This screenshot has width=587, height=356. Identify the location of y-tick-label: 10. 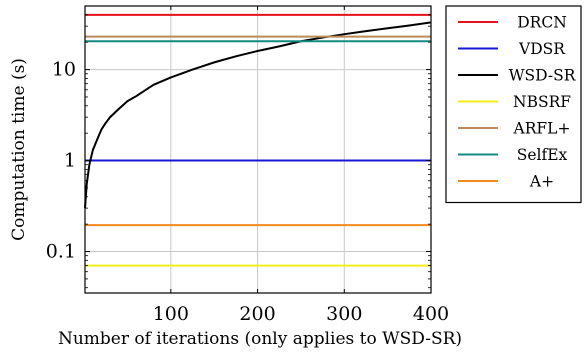
(64, 70).